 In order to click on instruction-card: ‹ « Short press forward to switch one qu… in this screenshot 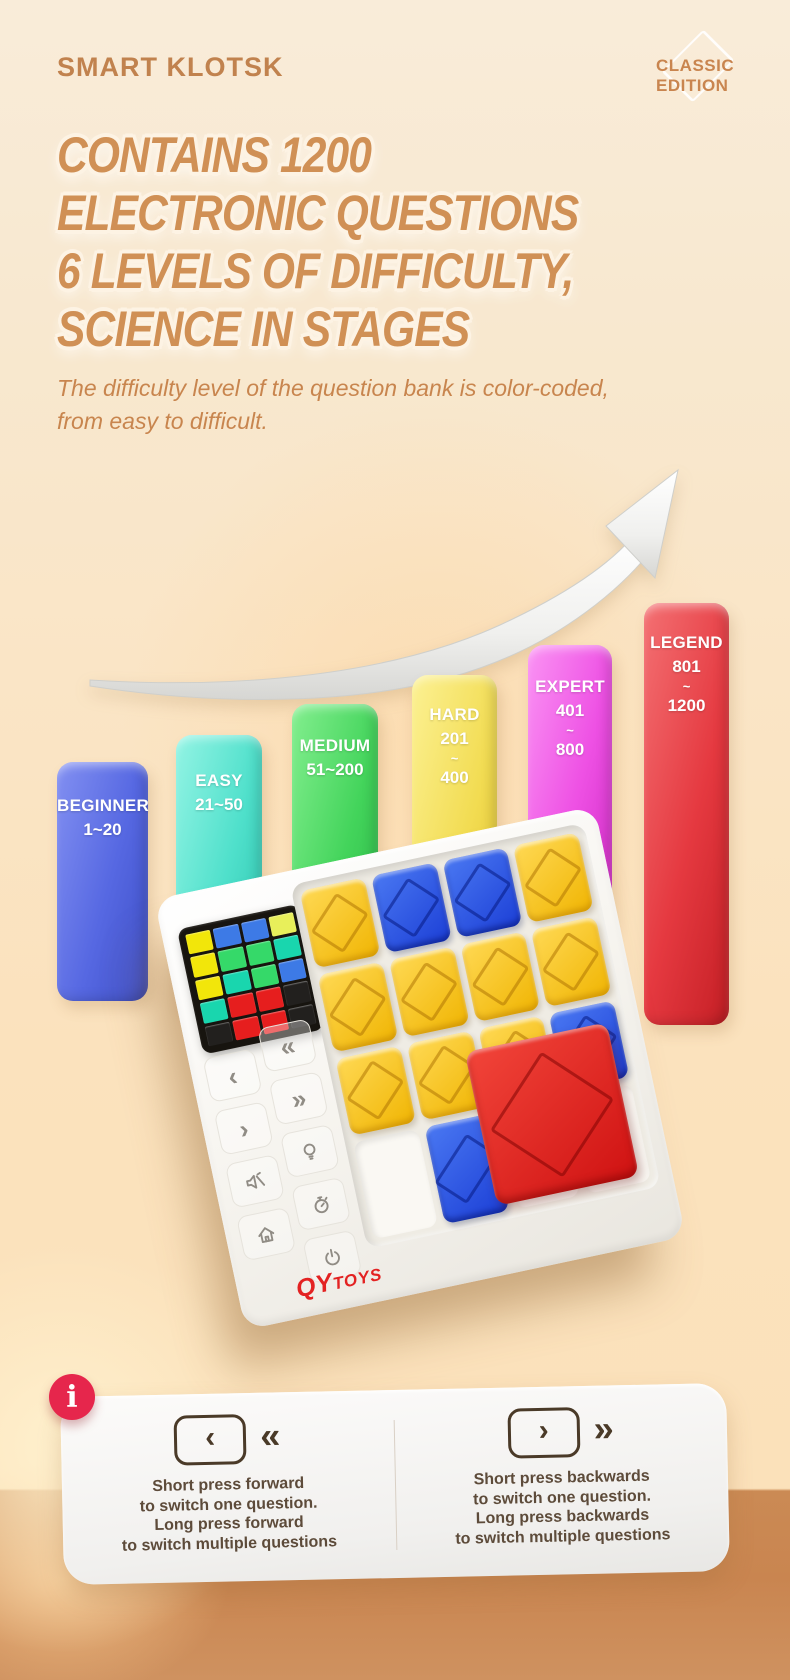, I will do `click(395, 1484)`.